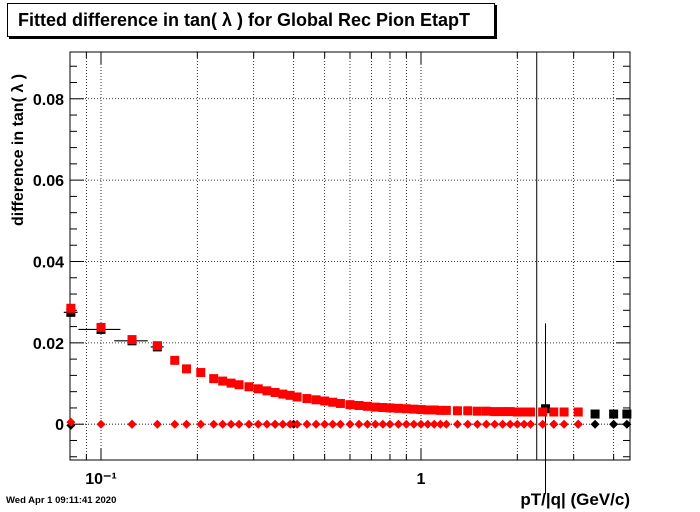 The width and height of the screenshot is (700, 512). I want to click on y-tick-label: 0.02, so click(48, 344).